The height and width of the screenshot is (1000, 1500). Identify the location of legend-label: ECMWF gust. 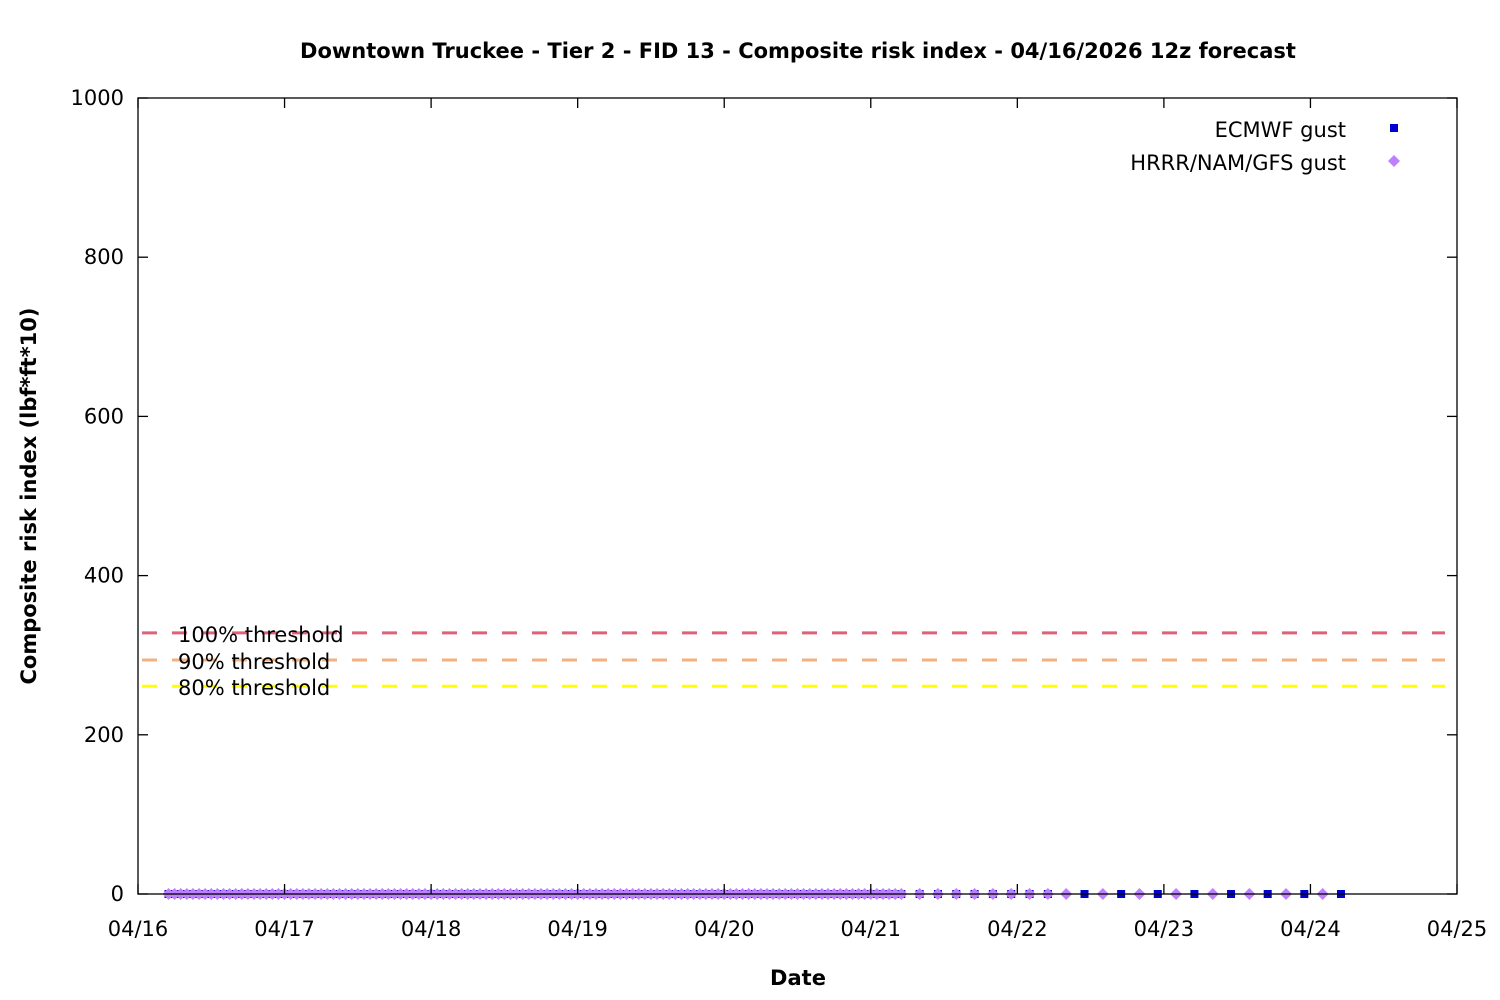
(1280, 130).